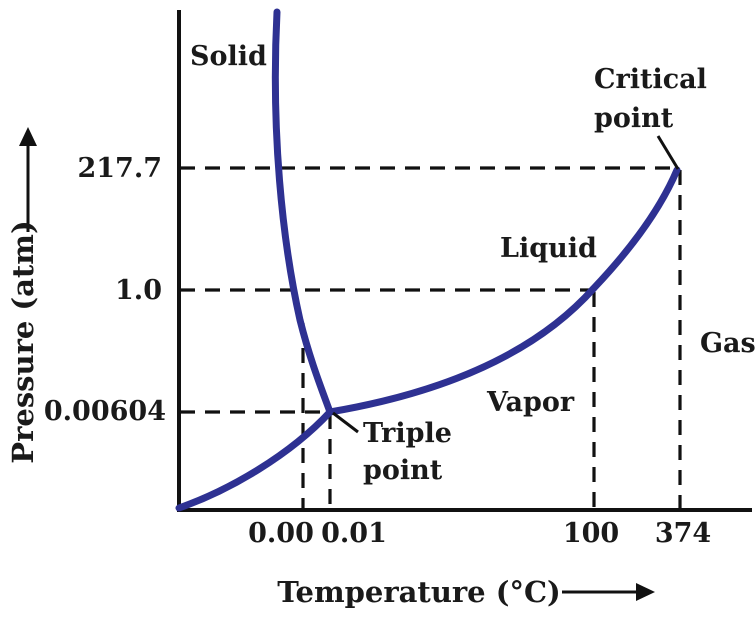  I want to click on critical-point-label-line1: Critical, so click(650, 79).